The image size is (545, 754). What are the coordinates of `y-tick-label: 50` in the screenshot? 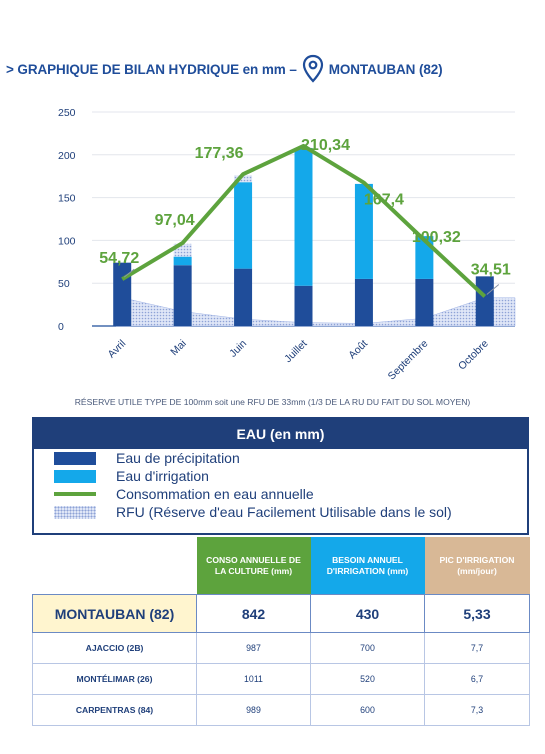 It's located at (64, 284).